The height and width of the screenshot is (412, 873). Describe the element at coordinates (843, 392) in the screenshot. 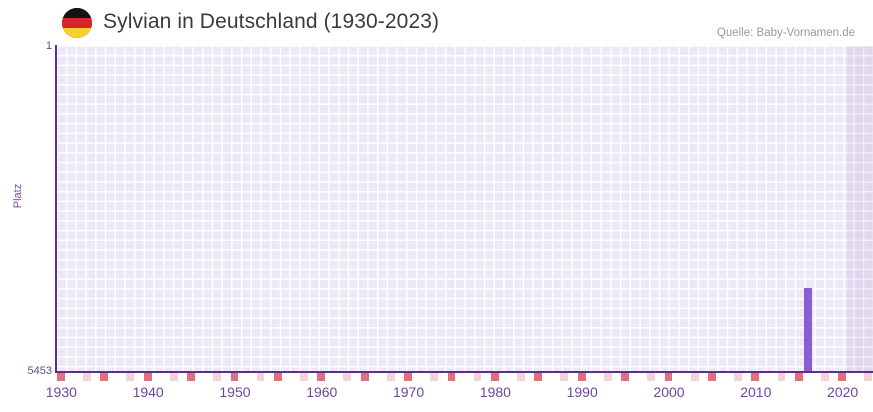

I see `x-tick-label: 2020` at that location.